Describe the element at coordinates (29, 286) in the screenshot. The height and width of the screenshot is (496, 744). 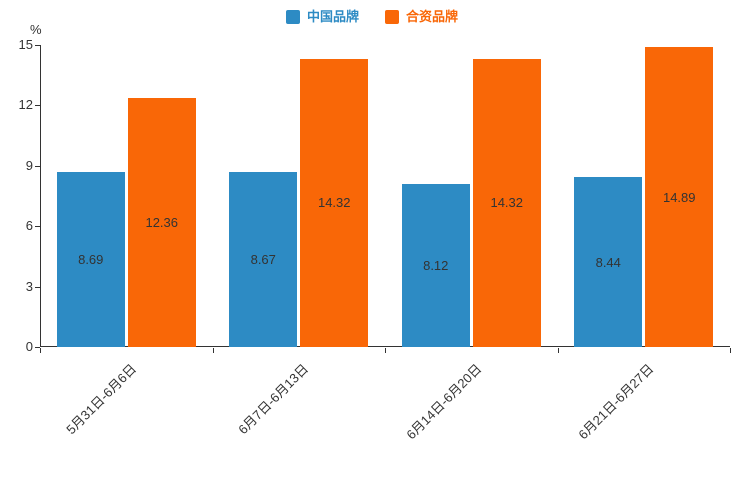
I see `y-axis-tick-label: 3` at that location.